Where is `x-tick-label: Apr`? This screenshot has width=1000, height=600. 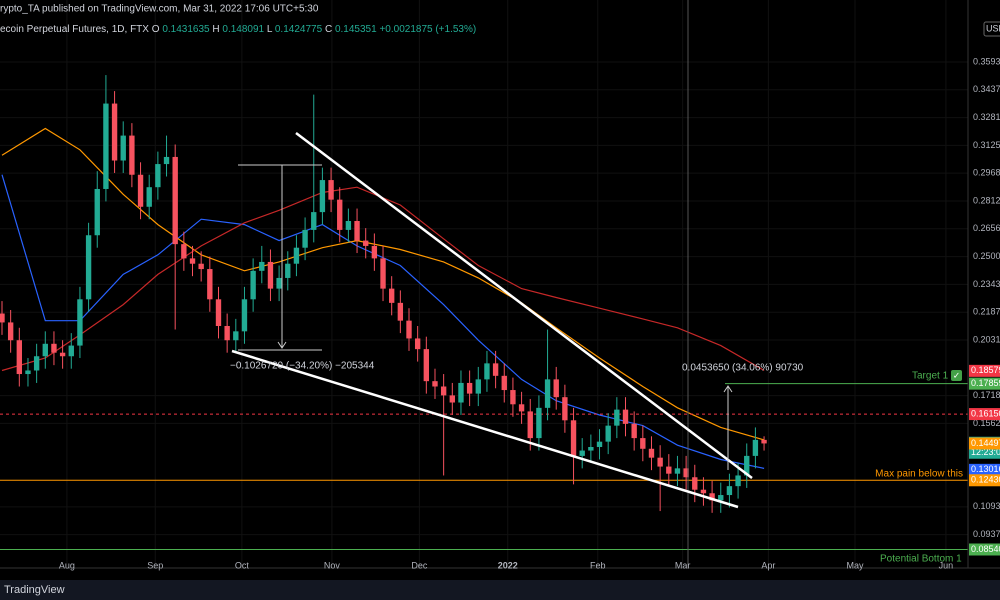 x-tick-label: Apr is located at coordinates (768, 565).